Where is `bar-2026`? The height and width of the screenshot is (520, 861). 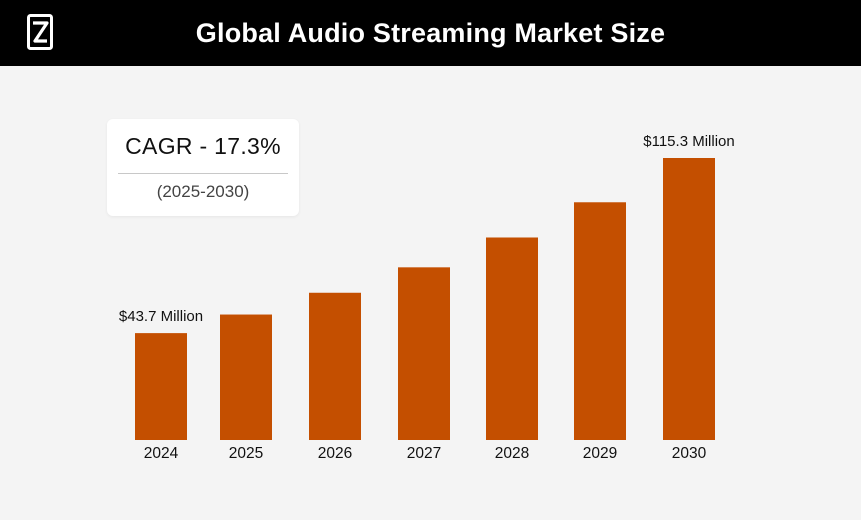 bar-2026 is located at coordinates (335, 366).